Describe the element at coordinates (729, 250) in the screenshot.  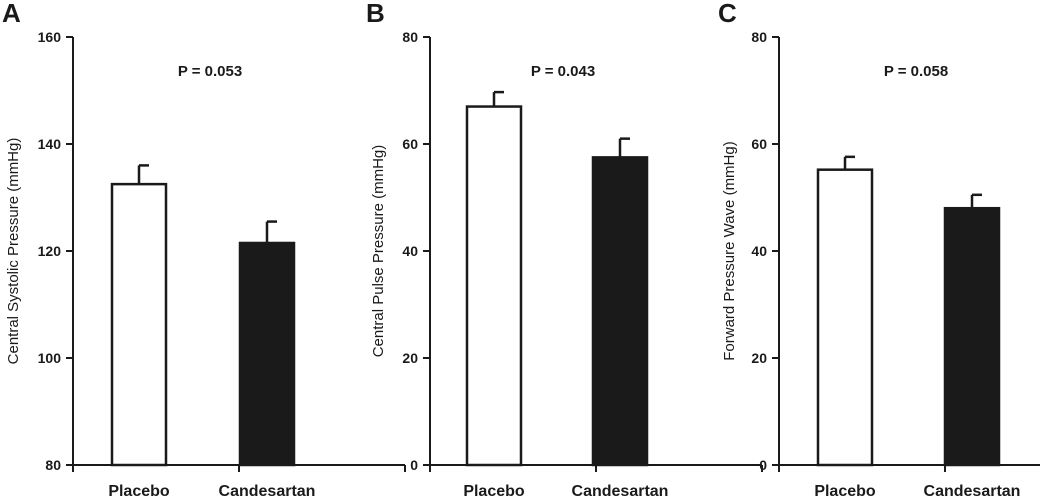
I see `panel-c-y-axis-label: Forward Pressure Wave (mmHg)` at that location.